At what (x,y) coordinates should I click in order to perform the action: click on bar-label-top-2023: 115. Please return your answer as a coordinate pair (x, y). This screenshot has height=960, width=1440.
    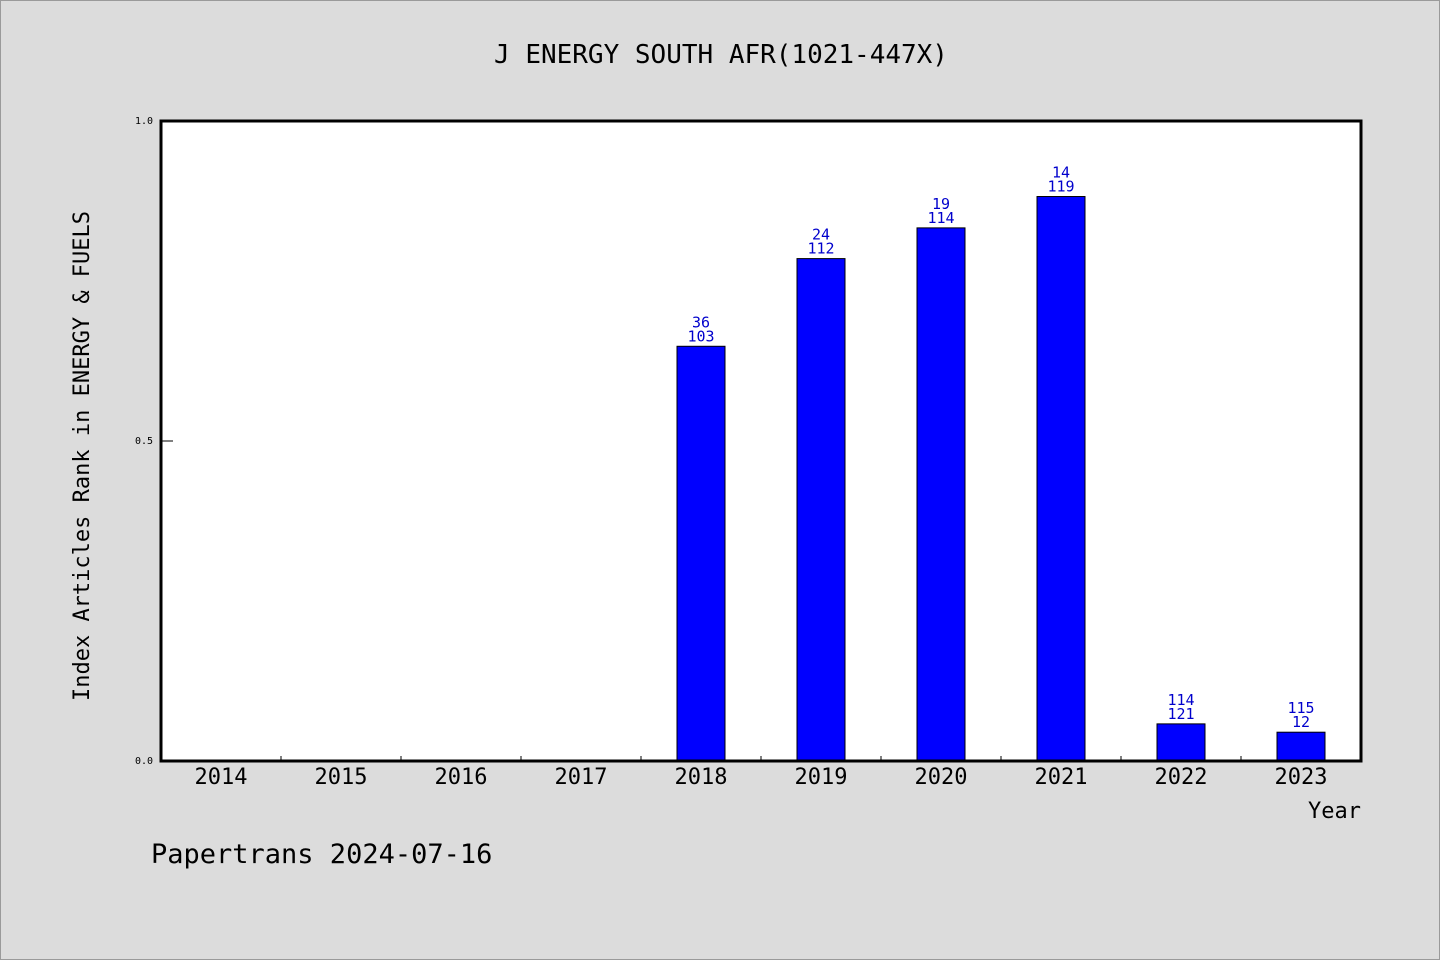
    Looking at the image, I should click on (1300, 708).